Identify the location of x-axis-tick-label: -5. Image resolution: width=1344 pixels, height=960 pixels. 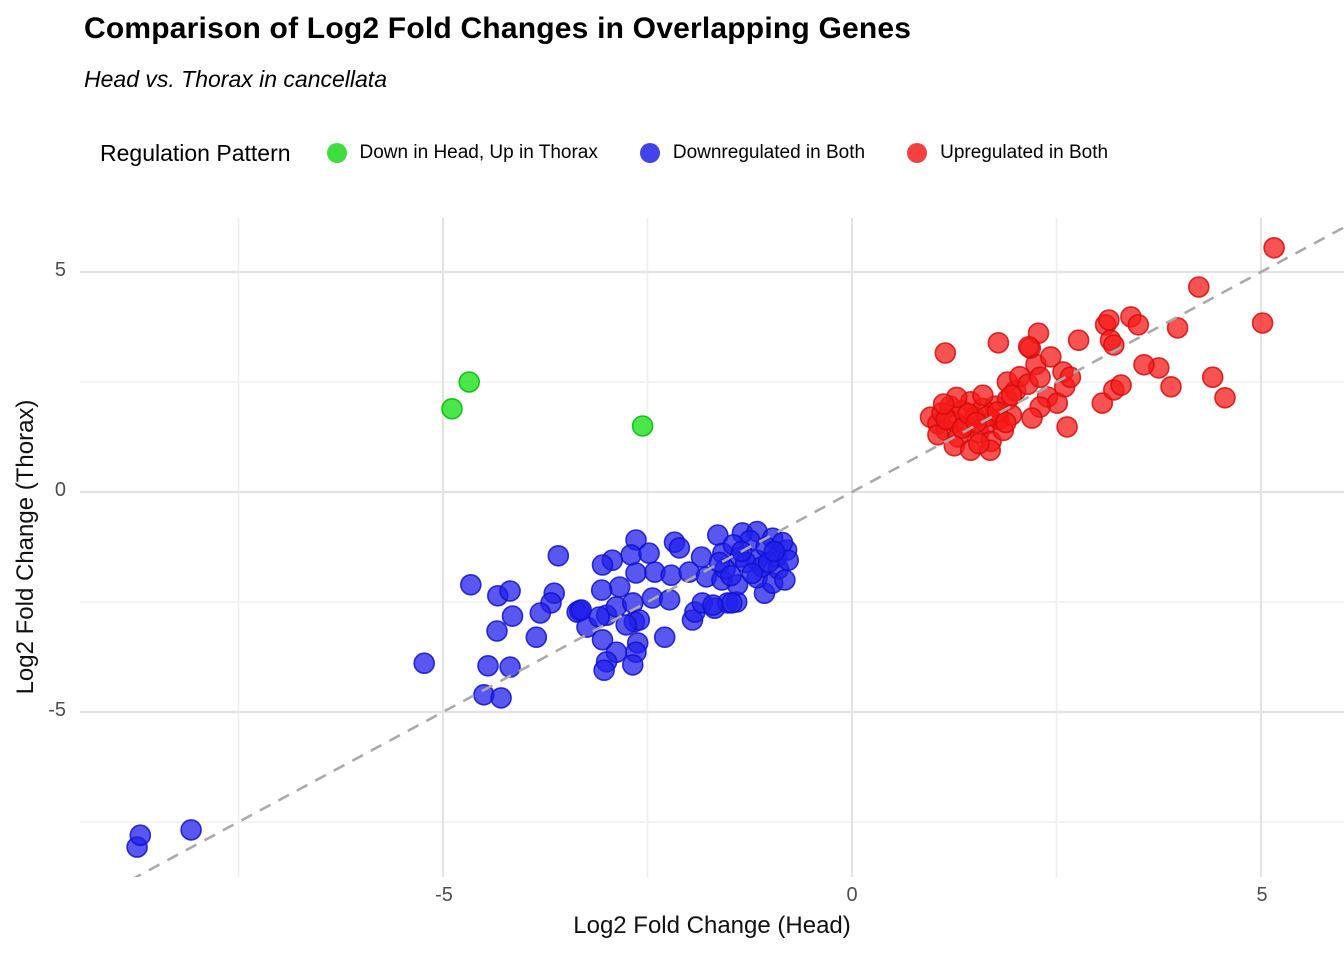
(444, 895).